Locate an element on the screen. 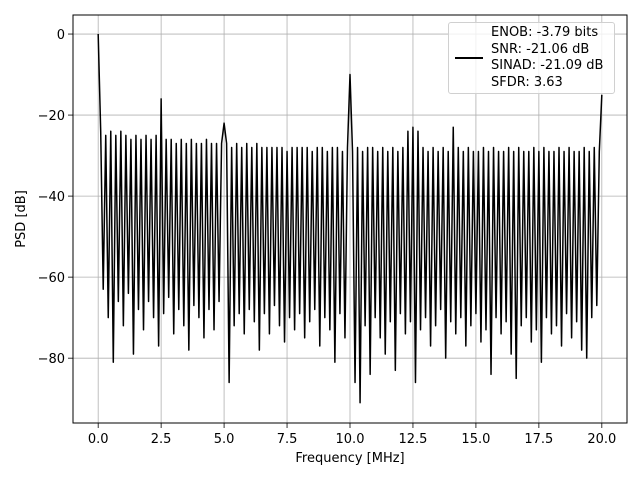 This screenshot has width=640, height=480. x-tick-label: 2.5 is located at coordinates (161, 439).